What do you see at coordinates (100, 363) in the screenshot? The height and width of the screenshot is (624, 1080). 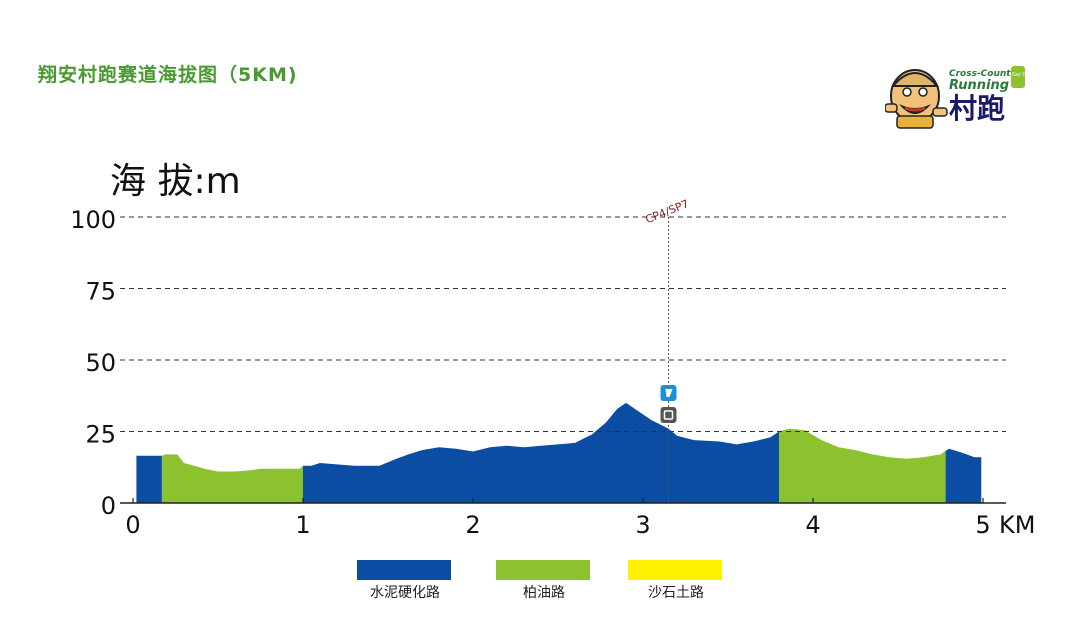 I see `y-tick-label-50: 50` at bounding box center [100, 363].